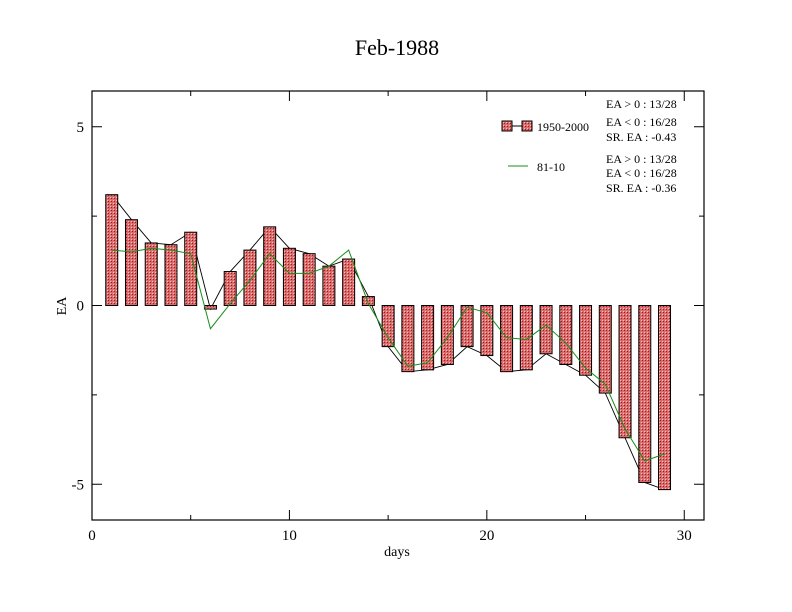 Image resolution: width=792 pixels, height=612 pixels. What do you see at coordinates (81, 128) in the screenshot?
I see `y-tick-label: 5` at bounding box center [81, 128].